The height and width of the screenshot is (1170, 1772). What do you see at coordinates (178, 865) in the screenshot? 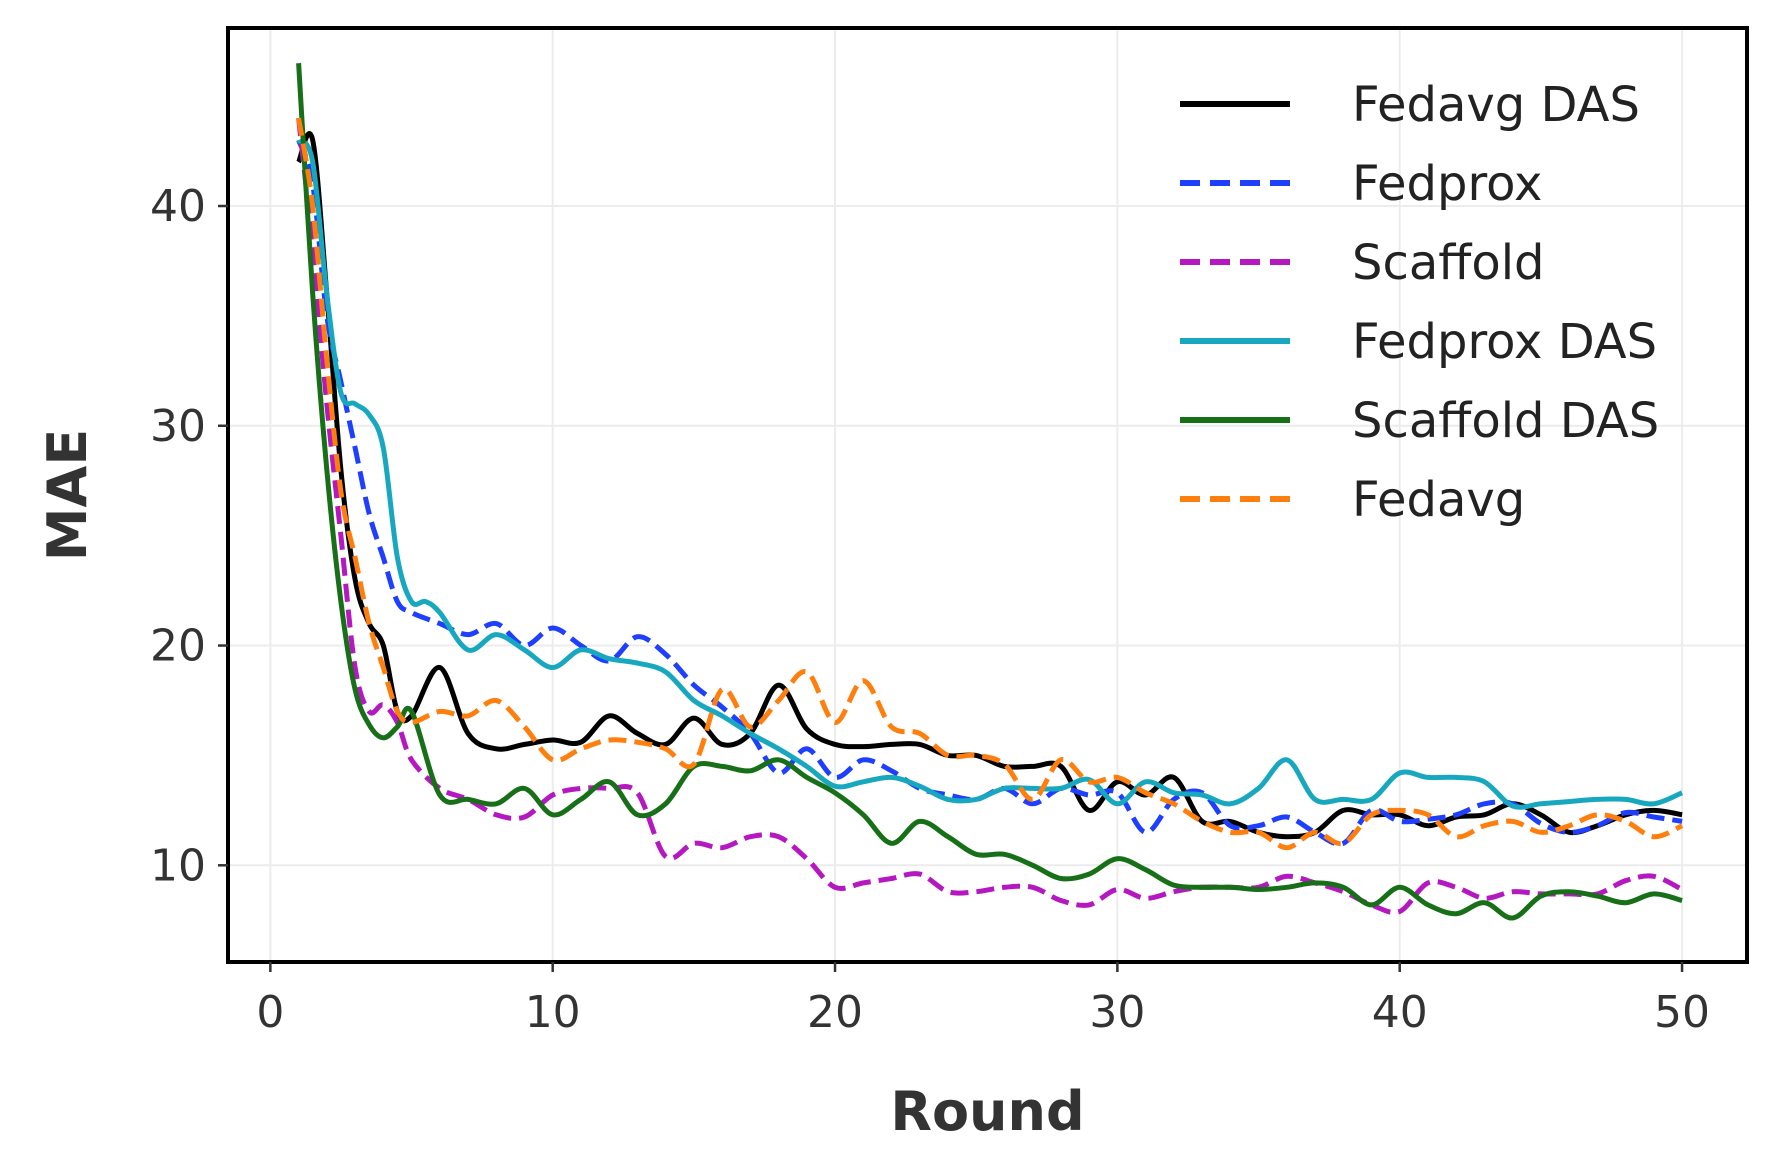
I see `y-tick-label: 10` at bounding box center [178, 865].